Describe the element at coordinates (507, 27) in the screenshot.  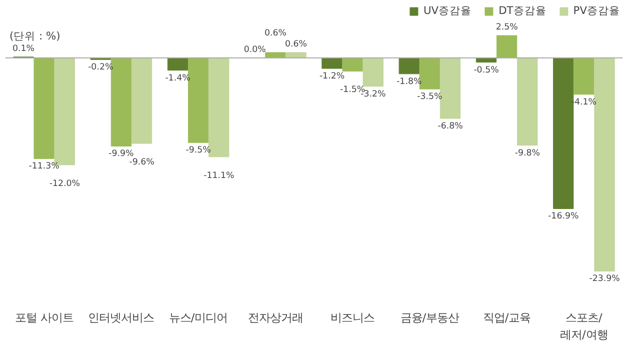
I see `data-label: 2.5%` at that location.